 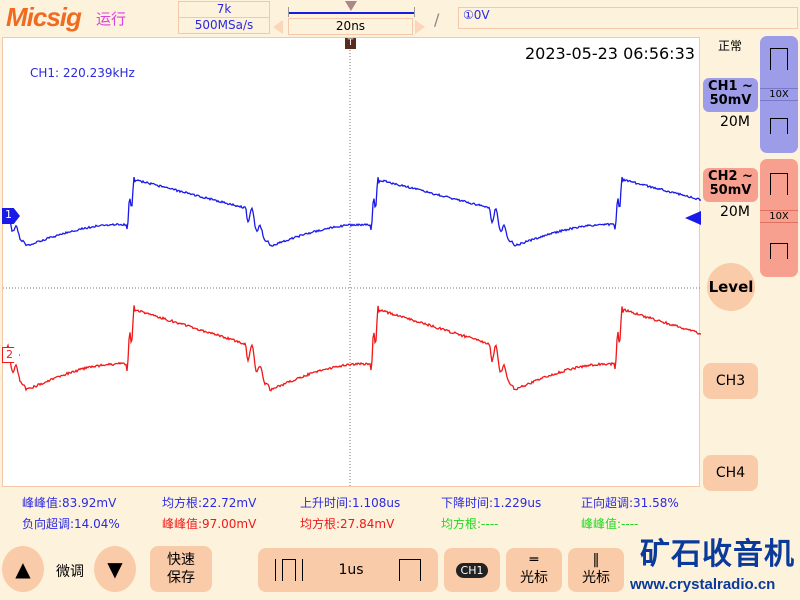 I want to click on channel-select-button: CH1, so click(x=472, y=570).